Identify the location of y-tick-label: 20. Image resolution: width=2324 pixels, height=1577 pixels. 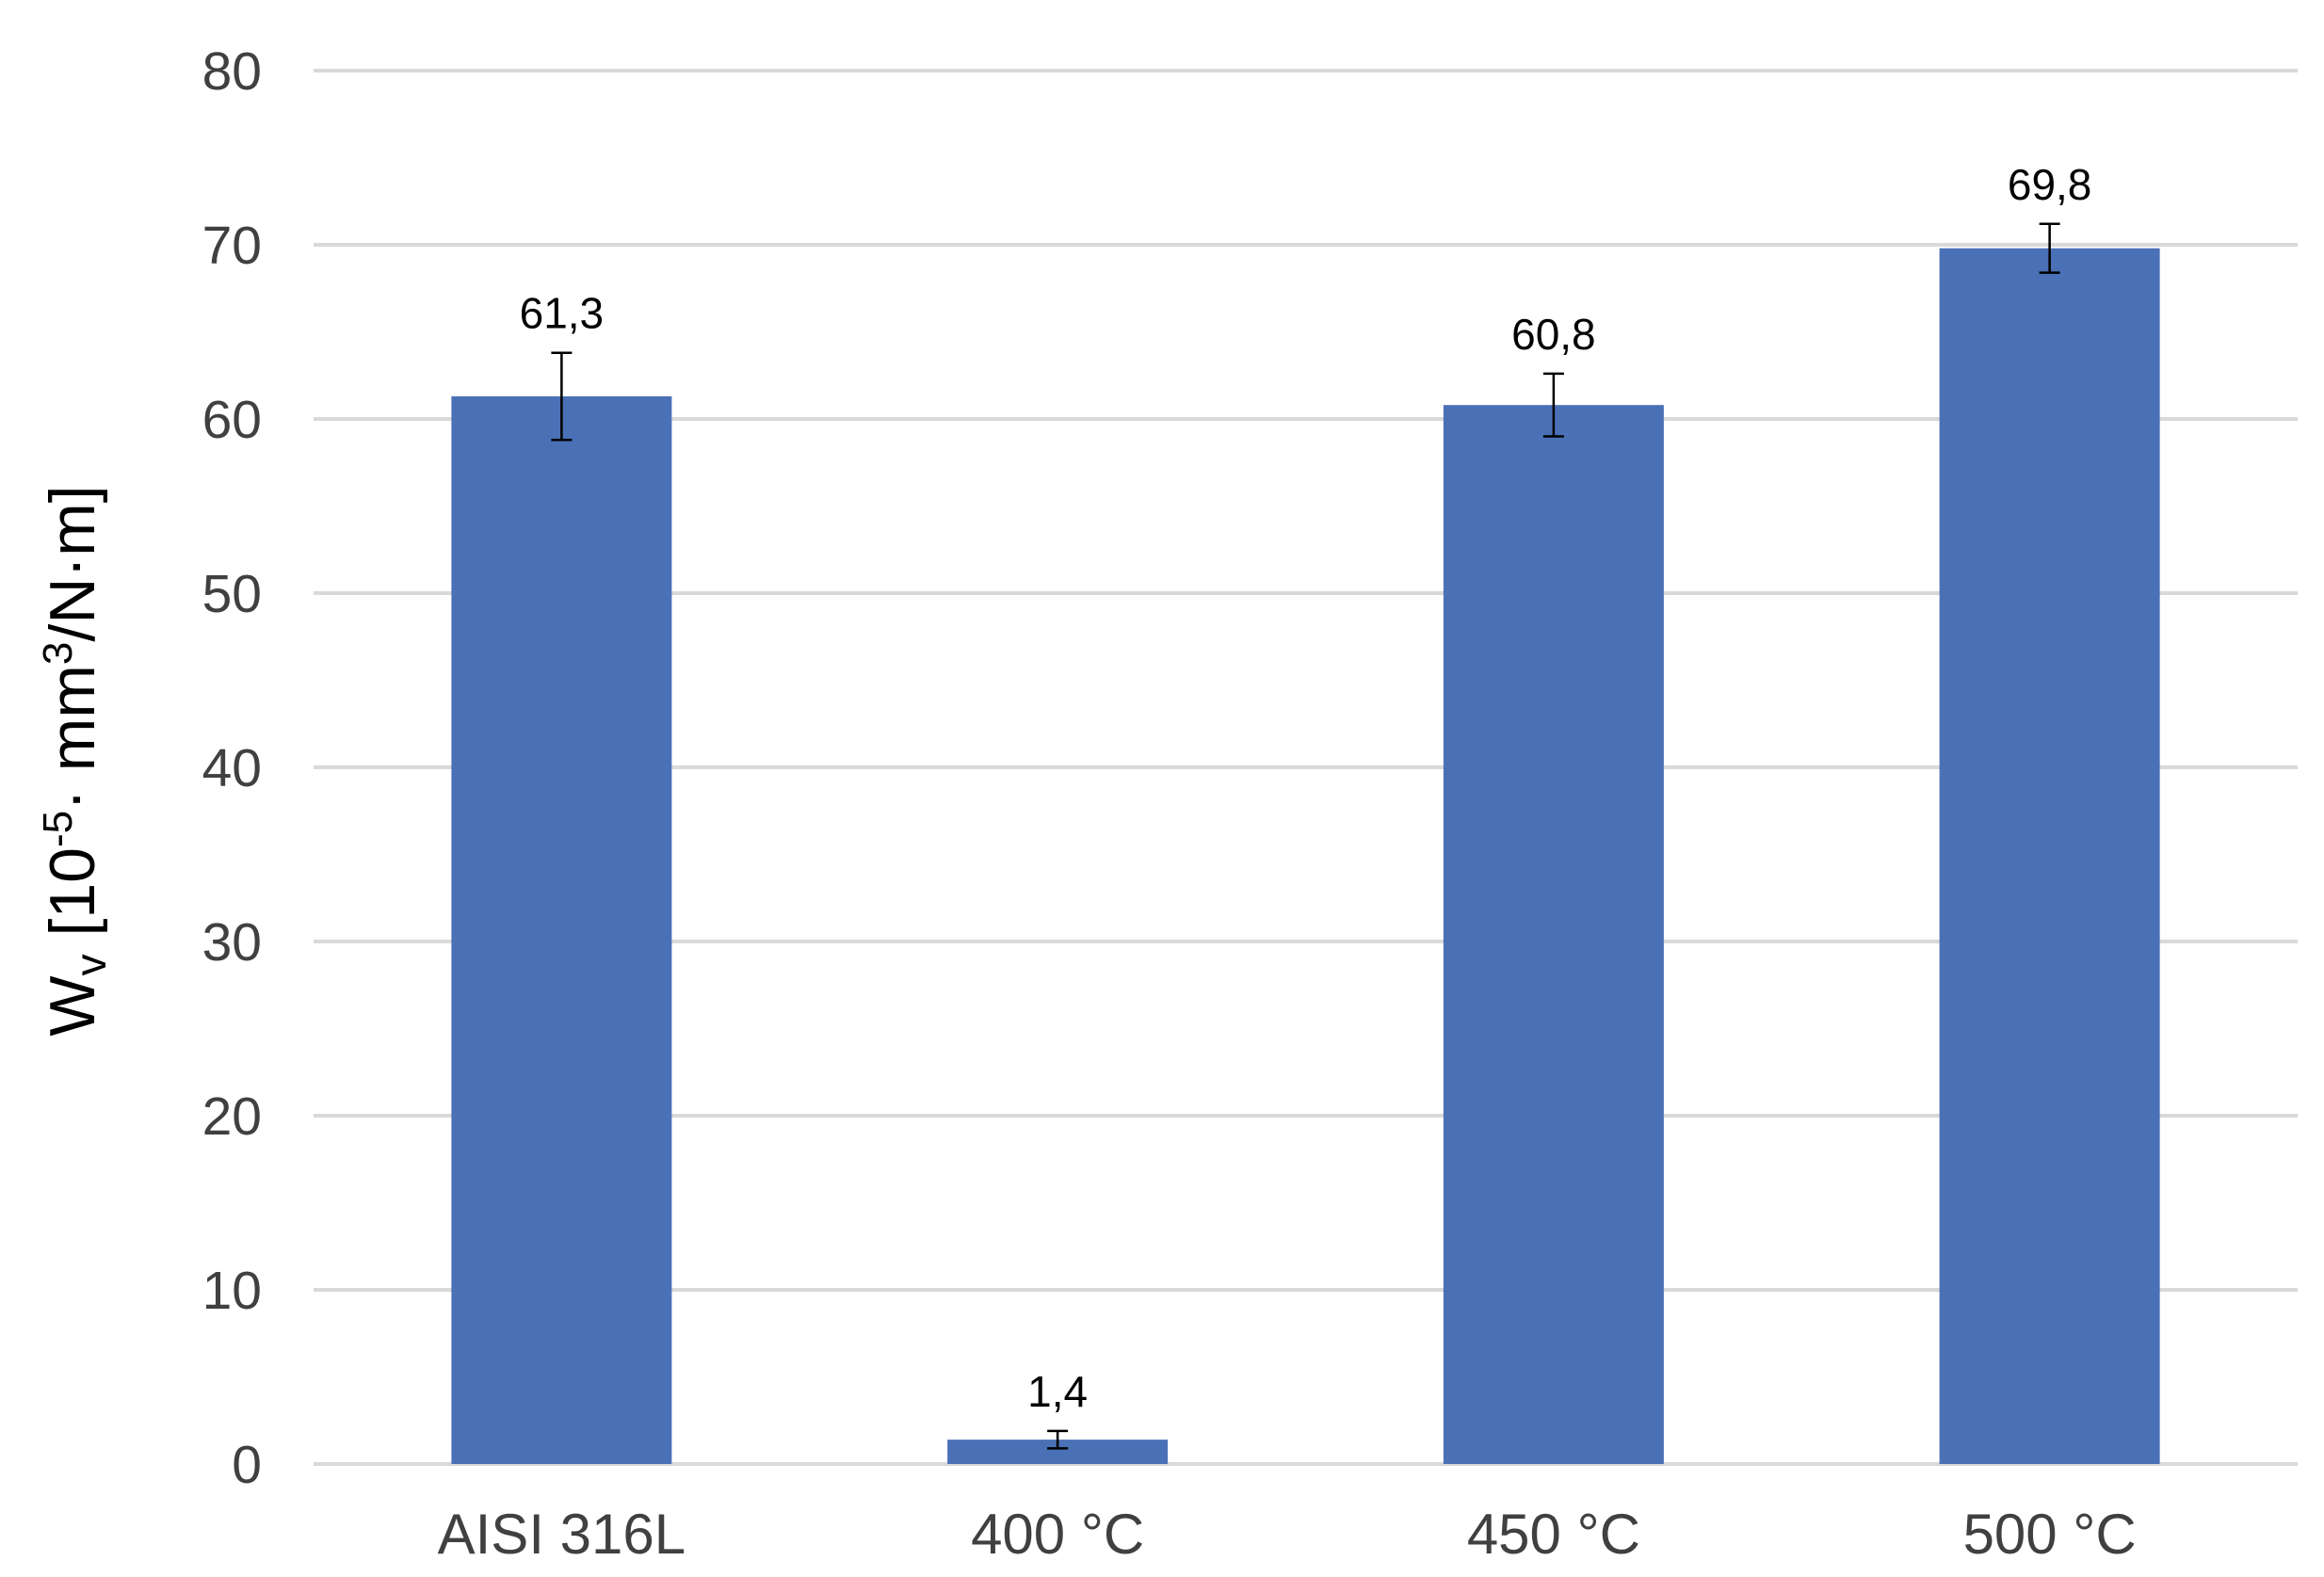
(232, 1116).